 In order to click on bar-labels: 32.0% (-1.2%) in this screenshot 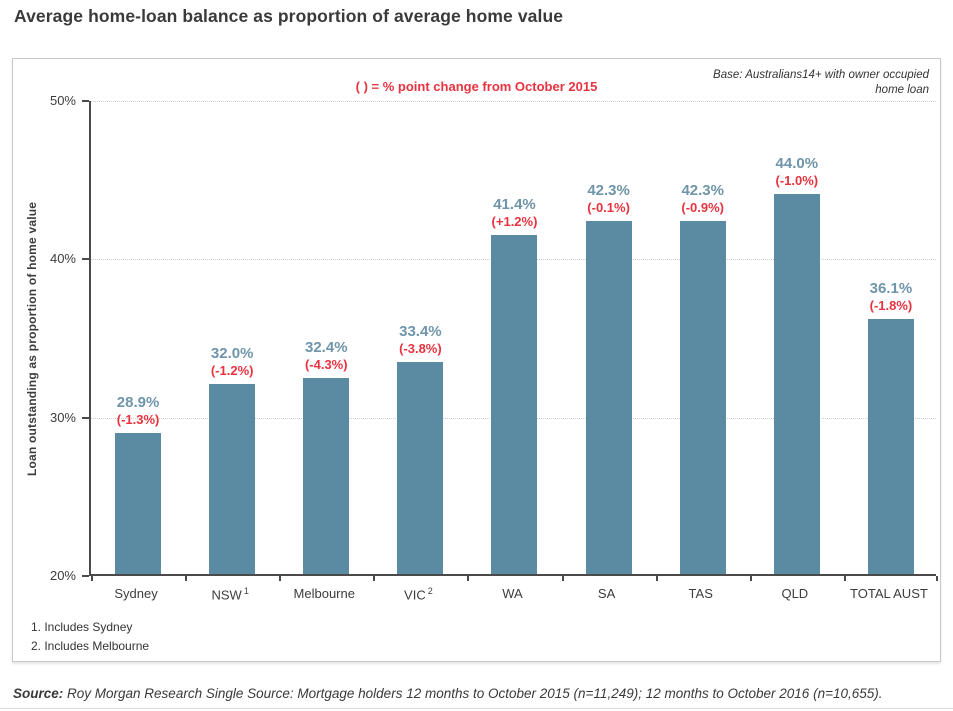, I will do `click(232, 361)`.